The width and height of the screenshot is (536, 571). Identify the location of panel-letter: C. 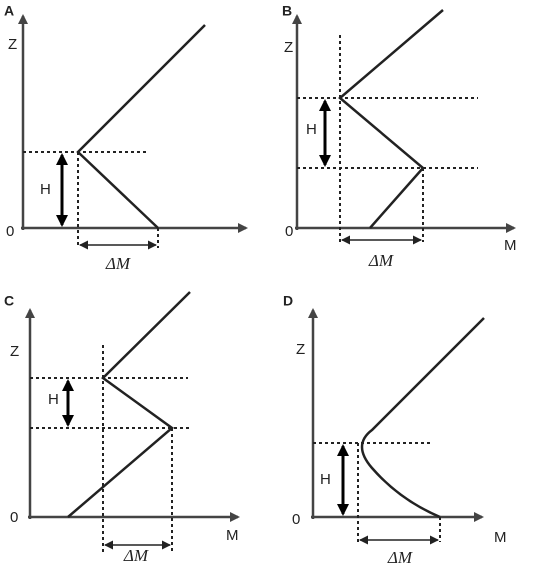
(9, 301).